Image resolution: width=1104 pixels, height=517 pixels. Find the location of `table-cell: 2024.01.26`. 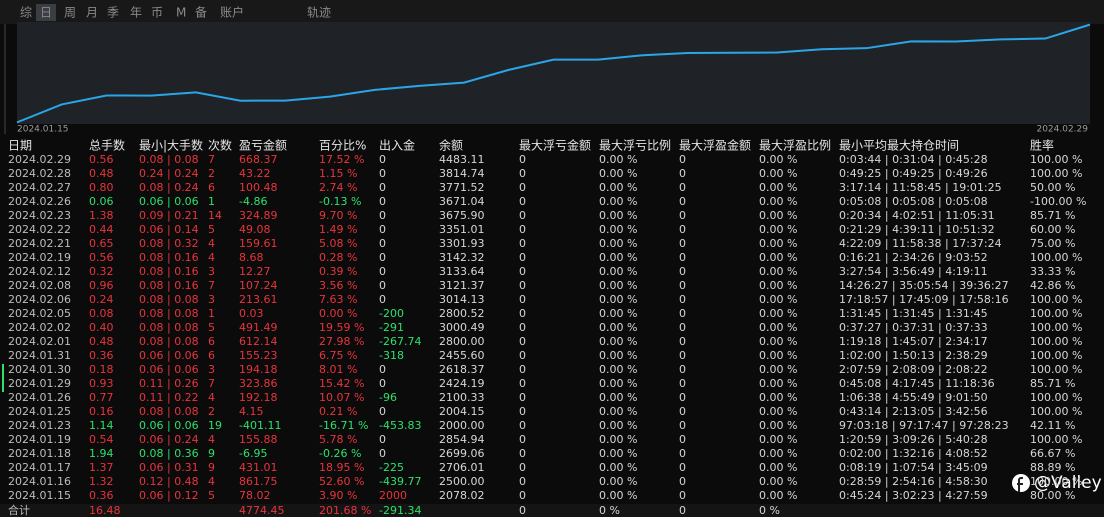

table-cell: 2024.01.26 is located at coordinates (39, 397).